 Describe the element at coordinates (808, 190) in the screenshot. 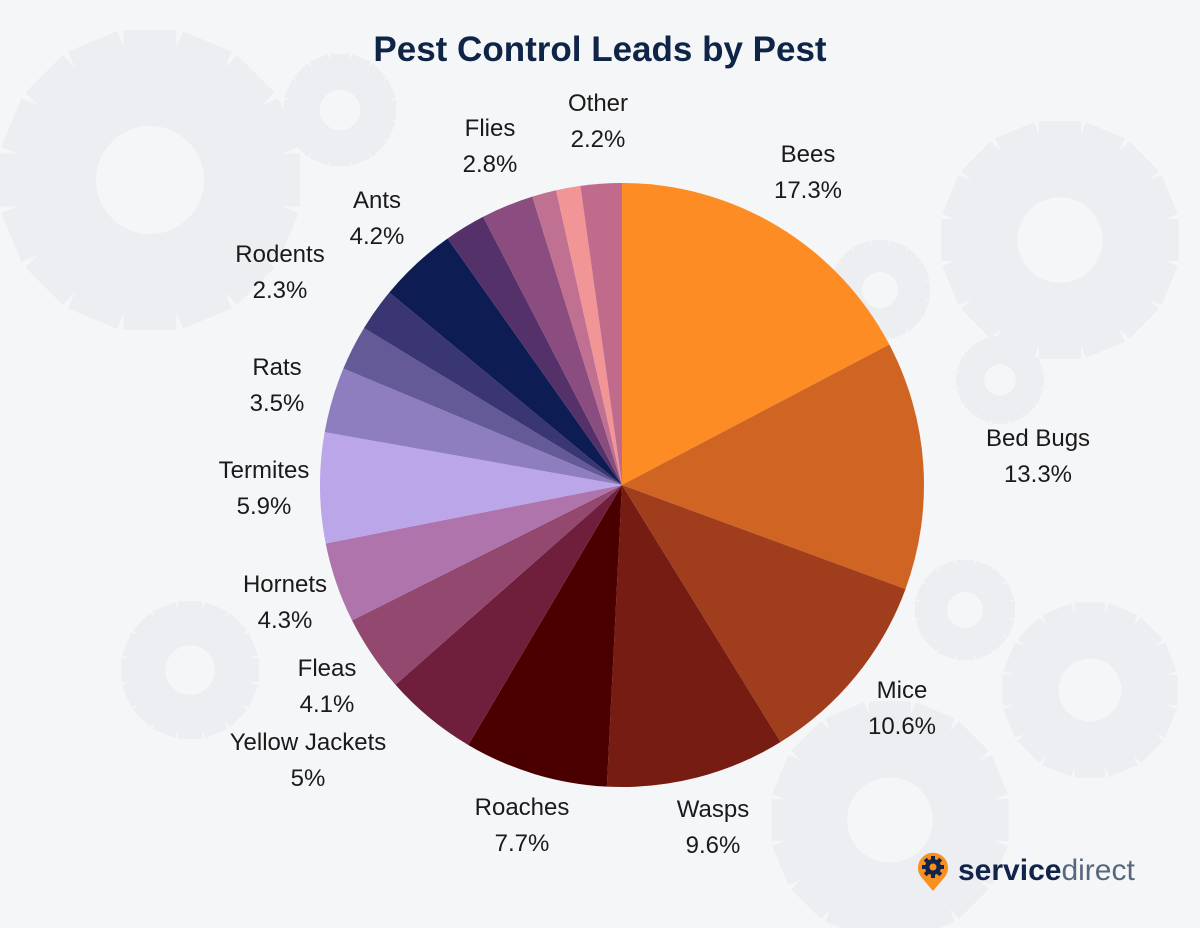

I see `slice-value: 17.3%` at that location.